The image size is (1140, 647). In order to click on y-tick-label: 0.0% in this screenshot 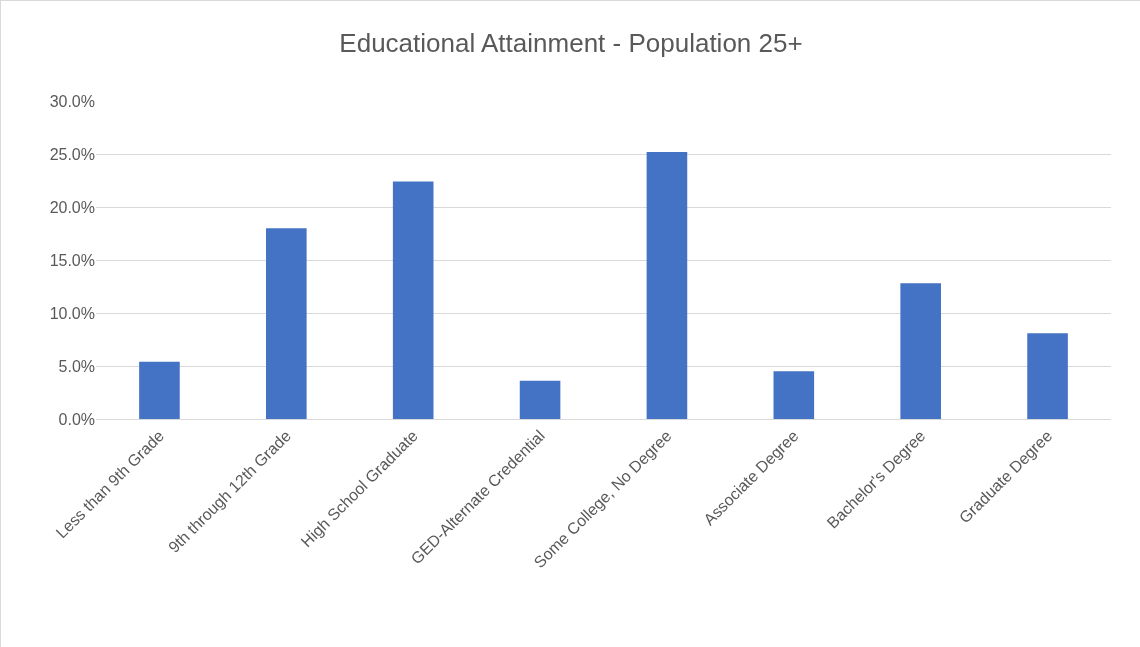, I will do `click(76, 419)`.